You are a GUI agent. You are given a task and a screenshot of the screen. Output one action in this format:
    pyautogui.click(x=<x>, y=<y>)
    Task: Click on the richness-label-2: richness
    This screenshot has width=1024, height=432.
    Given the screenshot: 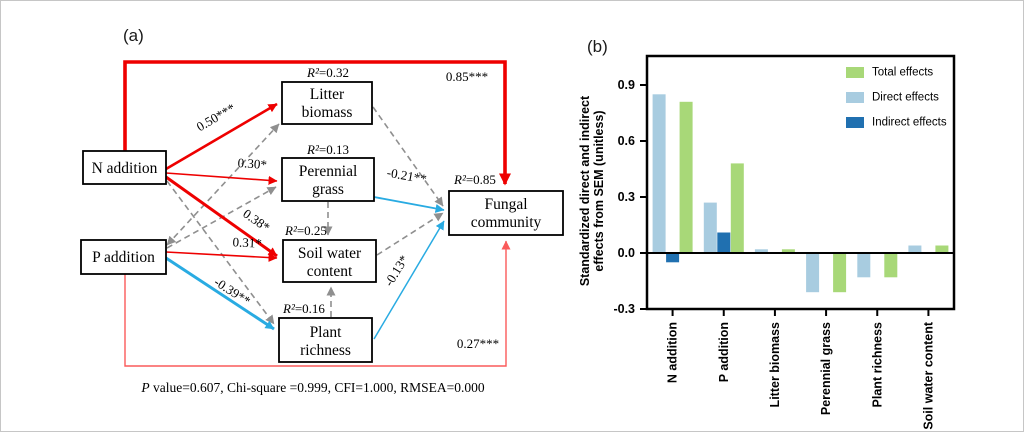 What is the action you would take?
    pyautogui.click(x=325, y=350)
    